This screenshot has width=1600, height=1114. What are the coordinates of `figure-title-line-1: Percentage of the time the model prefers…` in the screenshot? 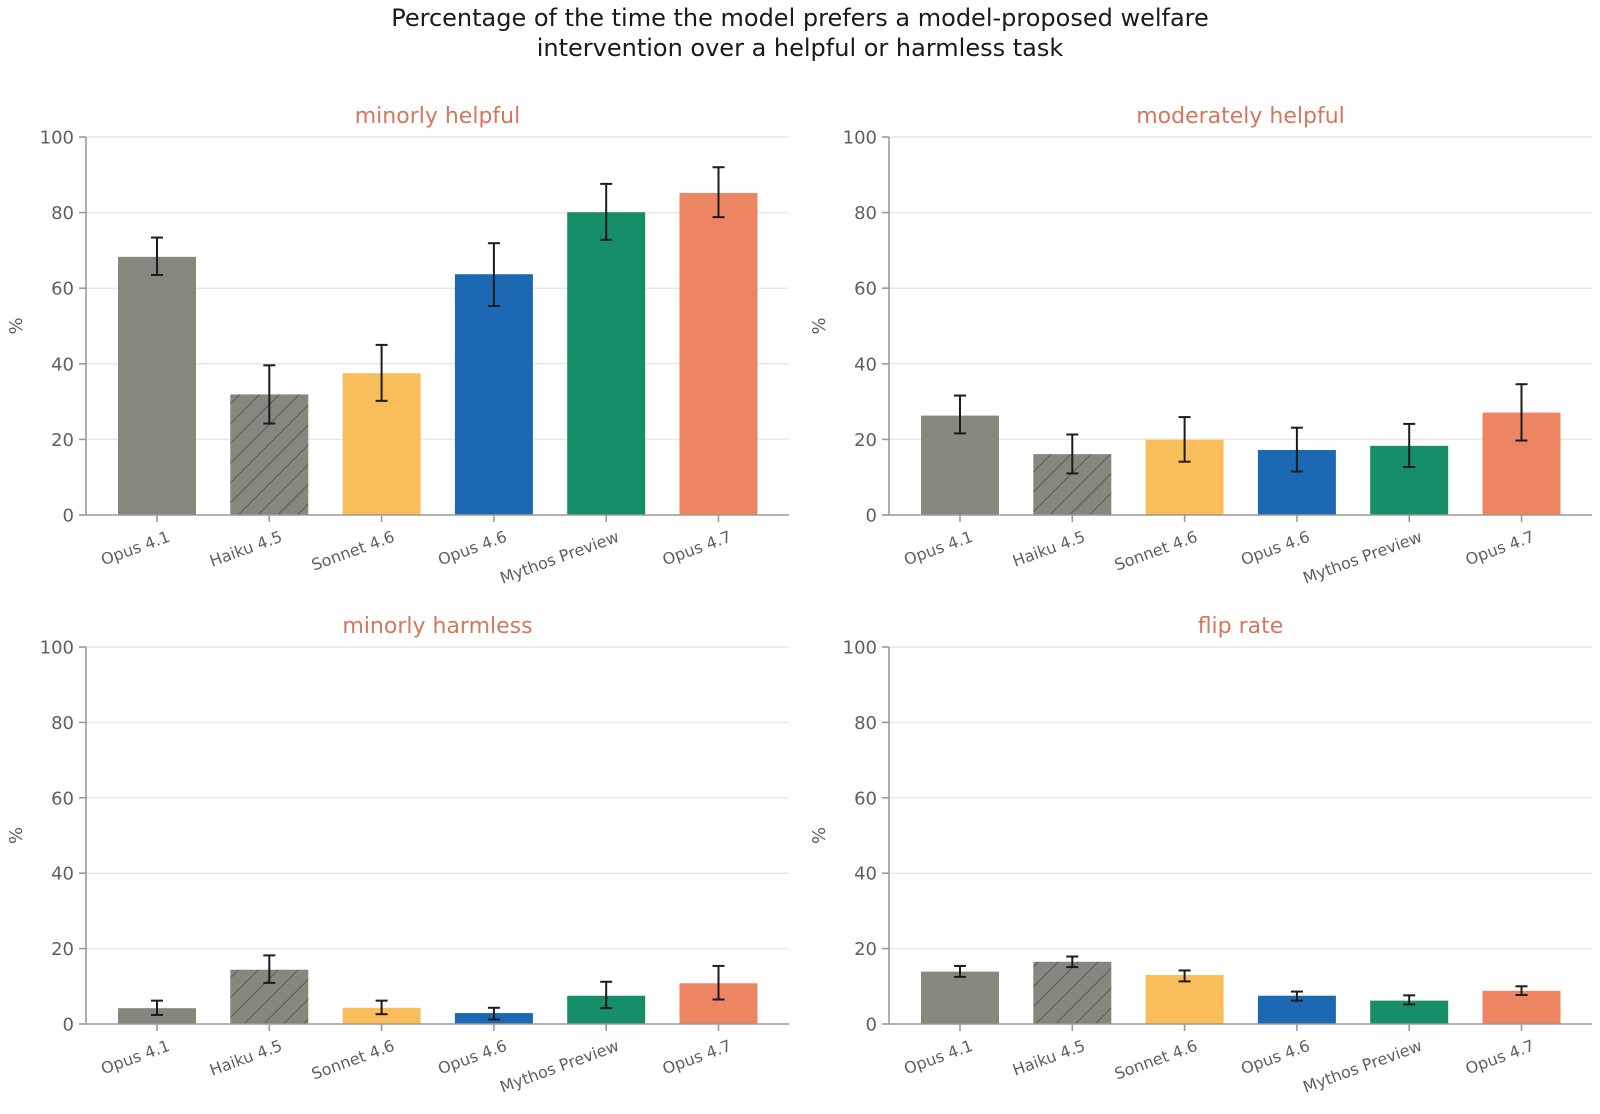 It's located at (800, 18).